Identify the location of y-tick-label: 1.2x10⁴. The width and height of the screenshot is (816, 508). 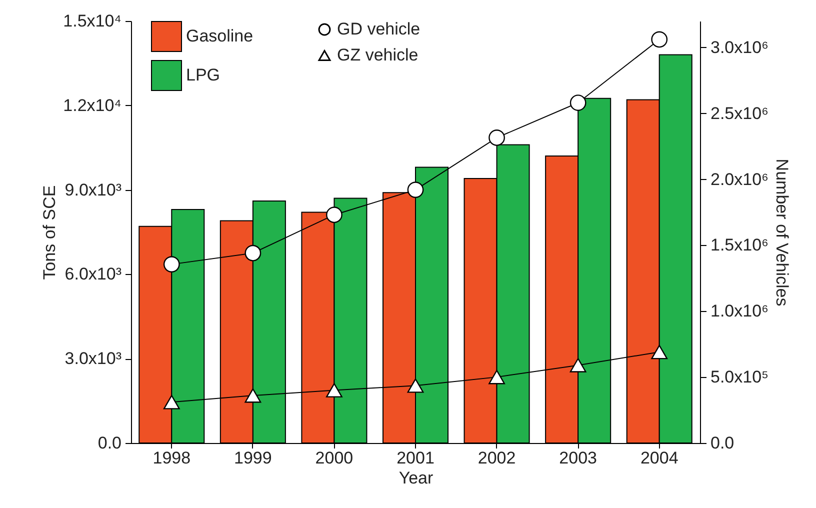
(92, 105).